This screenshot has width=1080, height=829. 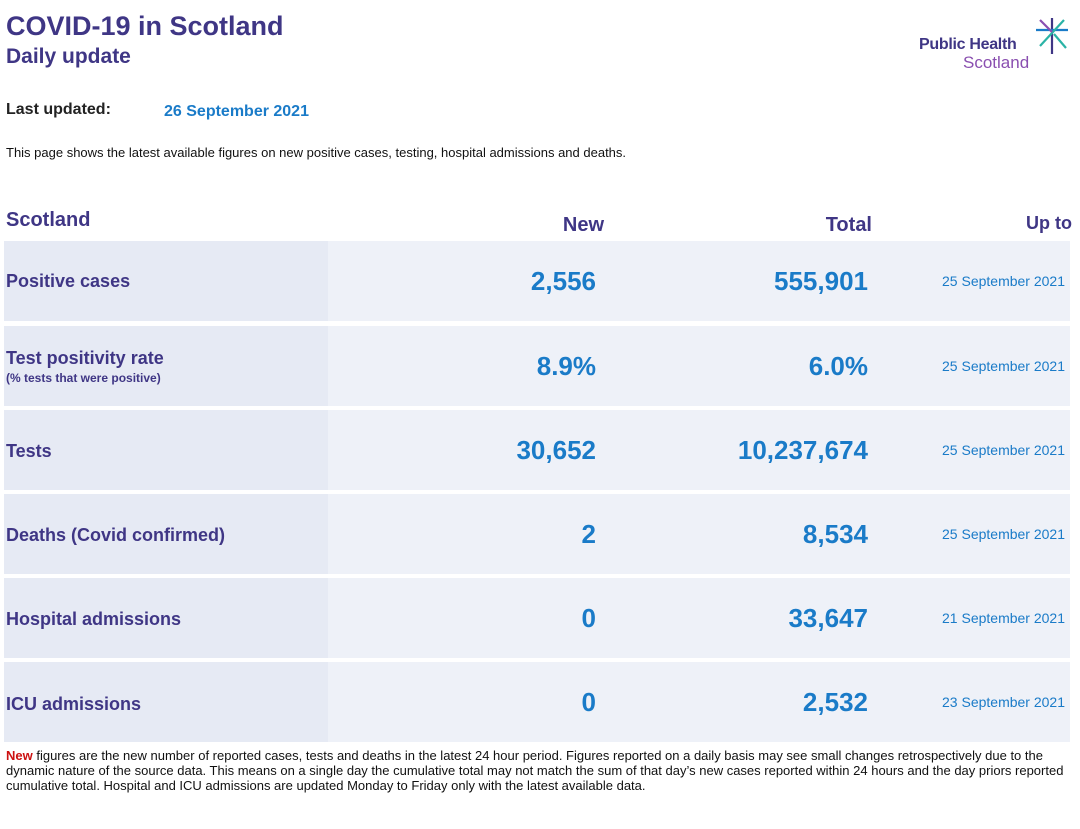 What do you see at coordinates (848, 225) in the screenshot?
I see `column-header-total: Total` at bounding box center [848, 225].